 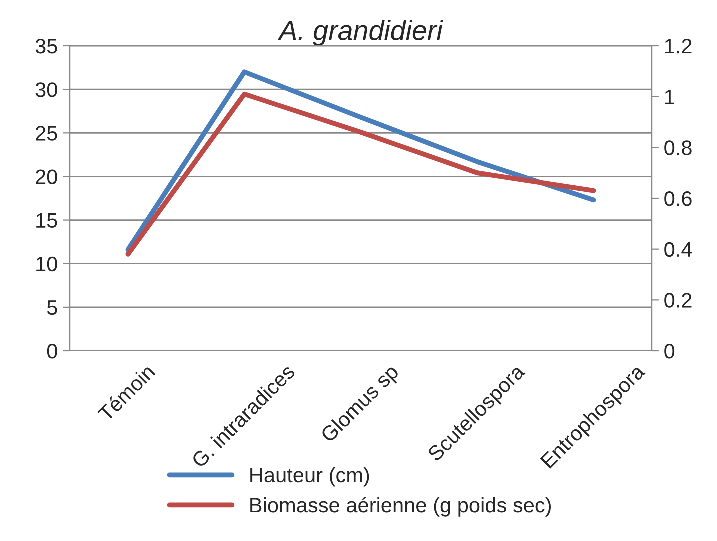 What do you see at coordinates (52, 351) in the screenshot?
I see `y-tick-label: 0` at bounding box center [52, 351].